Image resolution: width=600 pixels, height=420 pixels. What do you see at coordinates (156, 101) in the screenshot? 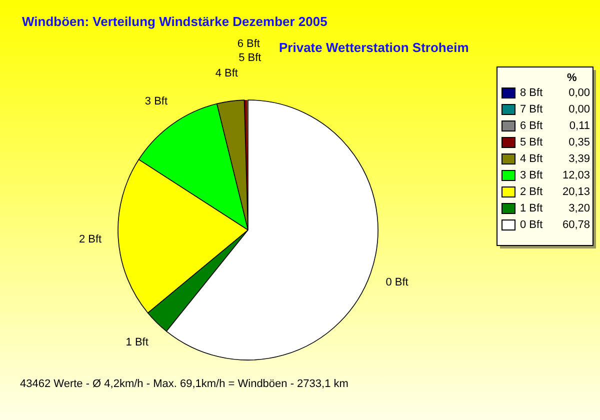
I see `slice-label: 3 Bft` at bounding box center [156, 101].